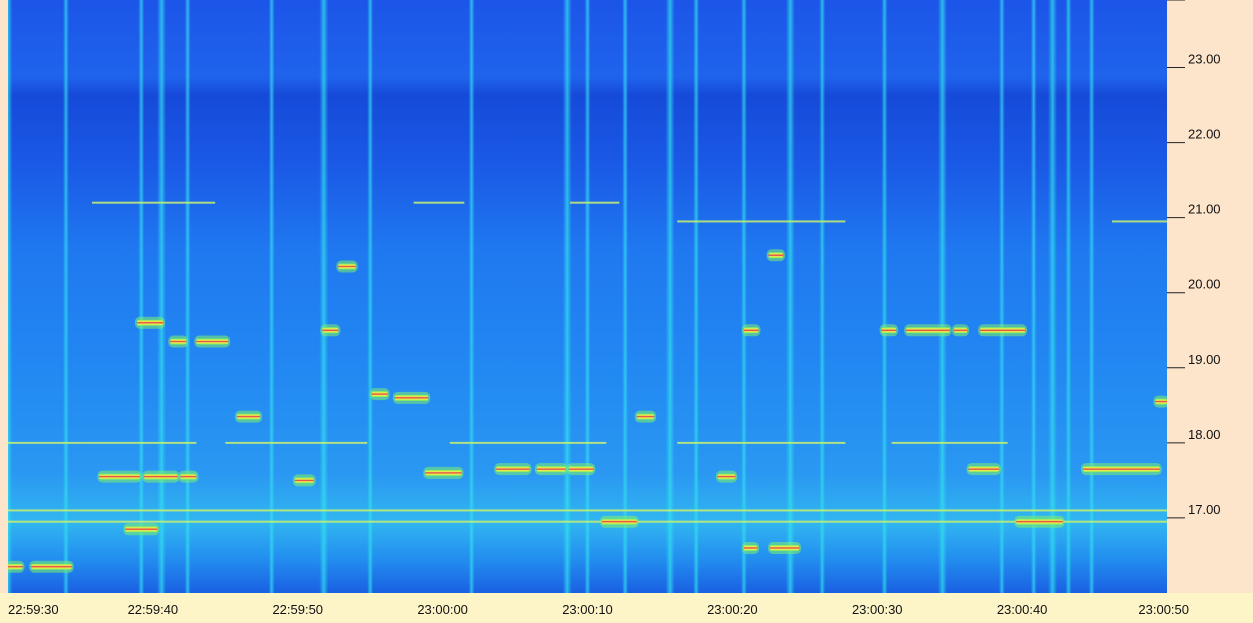 The image size is (1253, 623). I want to click on y-tick-label: 21.00, so click(1204, 209).